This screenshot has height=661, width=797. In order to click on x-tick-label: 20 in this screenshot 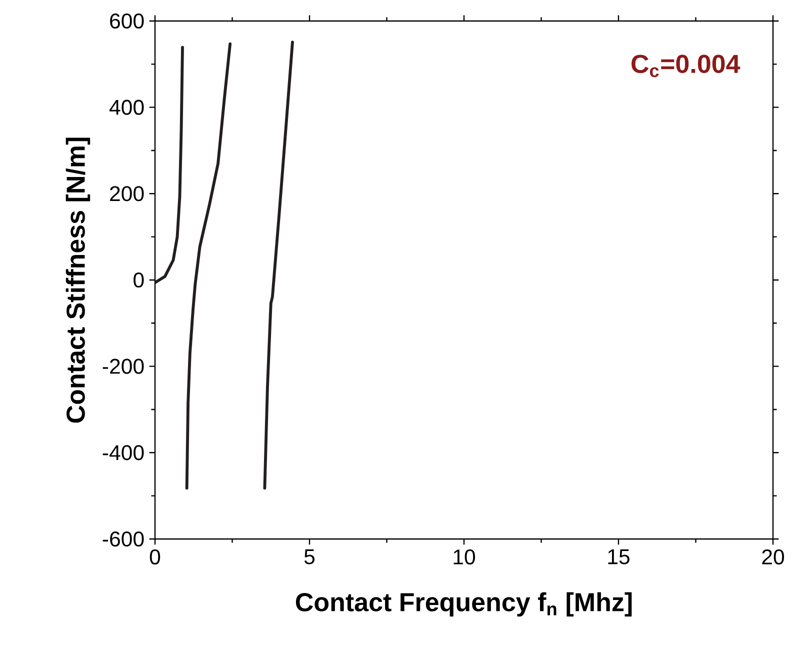, I will do `click(773, 556)`.